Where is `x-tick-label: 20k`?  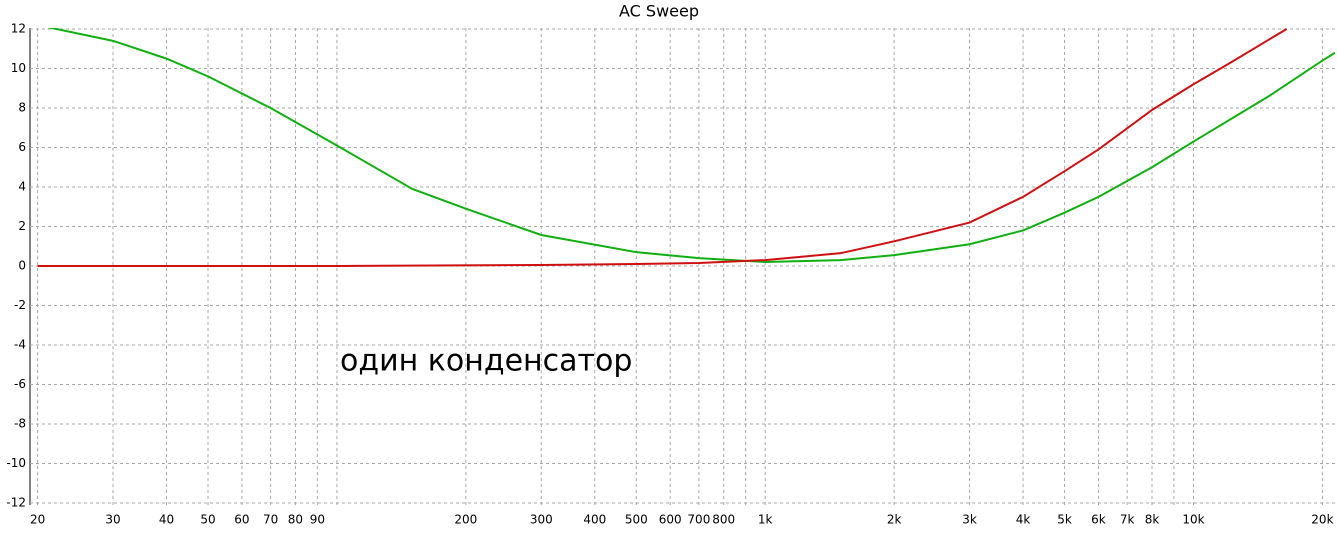
x-tick-label: 20k is located at coordinates (1322, 520).